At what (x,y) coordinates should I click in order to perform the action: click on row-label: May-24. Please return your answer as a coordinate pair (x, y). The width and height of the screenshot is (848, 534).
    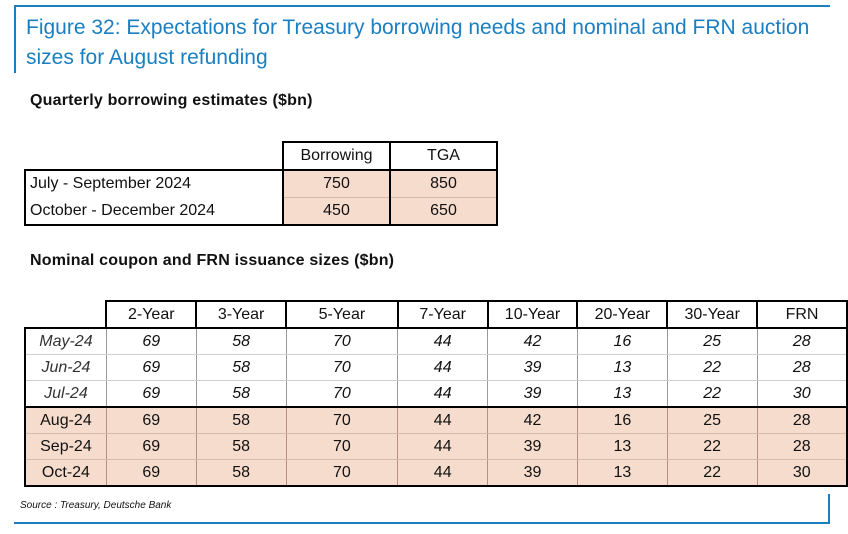
    Looking at the image, I should click on (65, 341).